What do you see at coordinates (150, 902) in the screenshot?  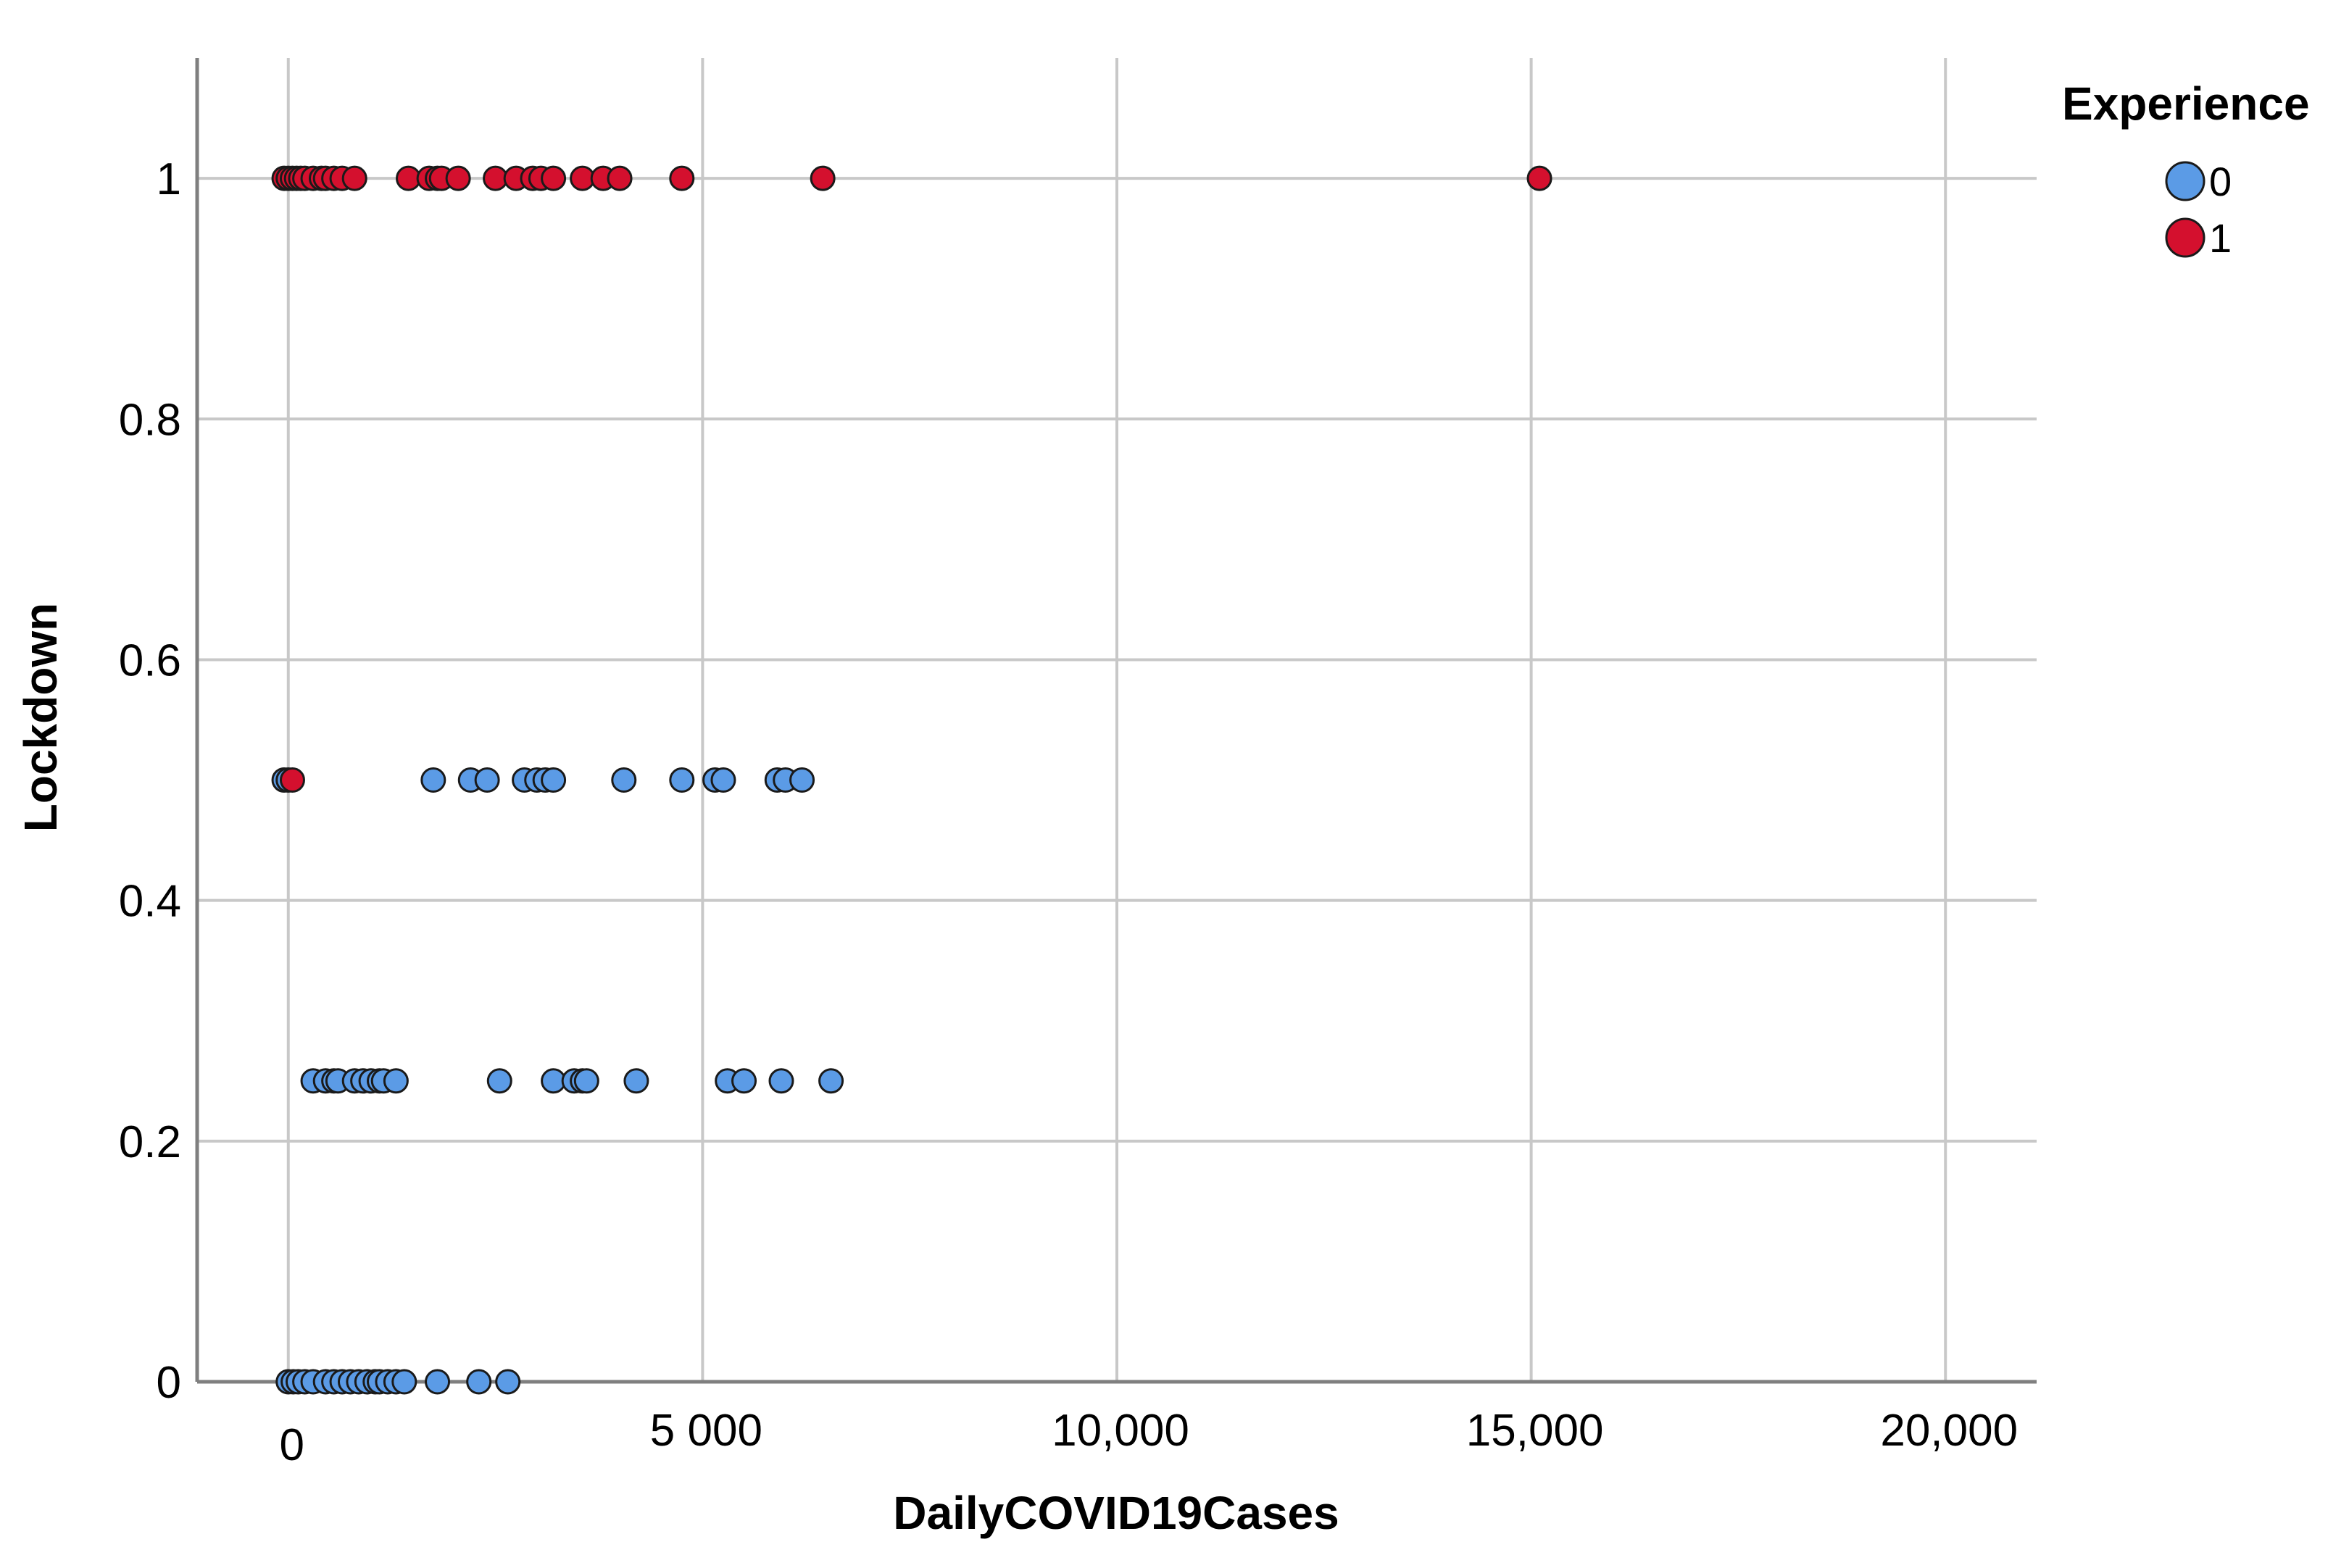 I see `y-tick-label: 0.4` at bounding box center [150, 902].